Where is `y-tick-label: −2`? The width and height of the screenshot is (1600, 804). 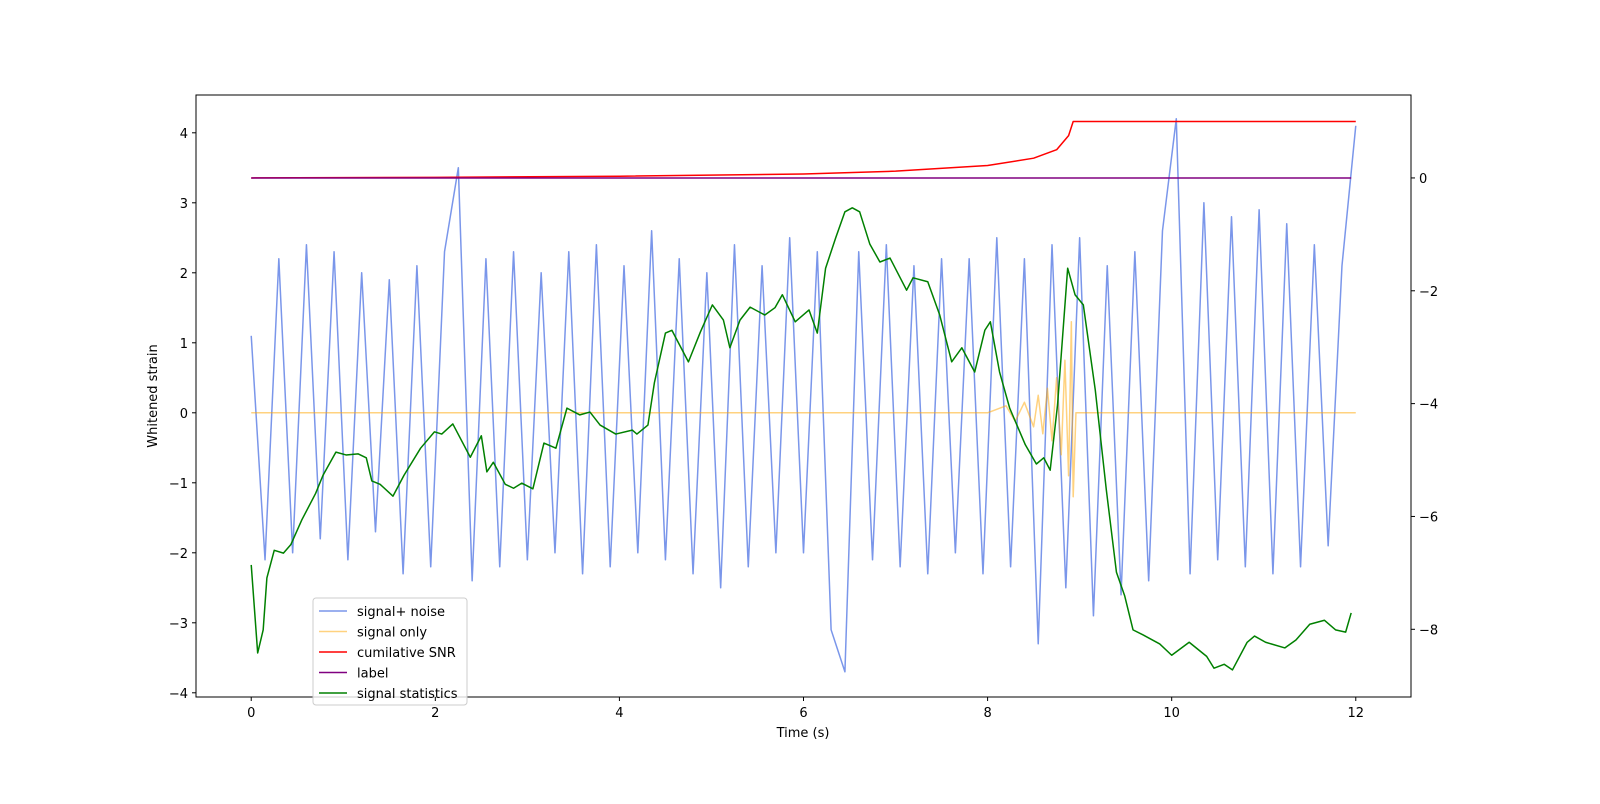 y-tick-label: −2 is located at coordinates (178, 554).